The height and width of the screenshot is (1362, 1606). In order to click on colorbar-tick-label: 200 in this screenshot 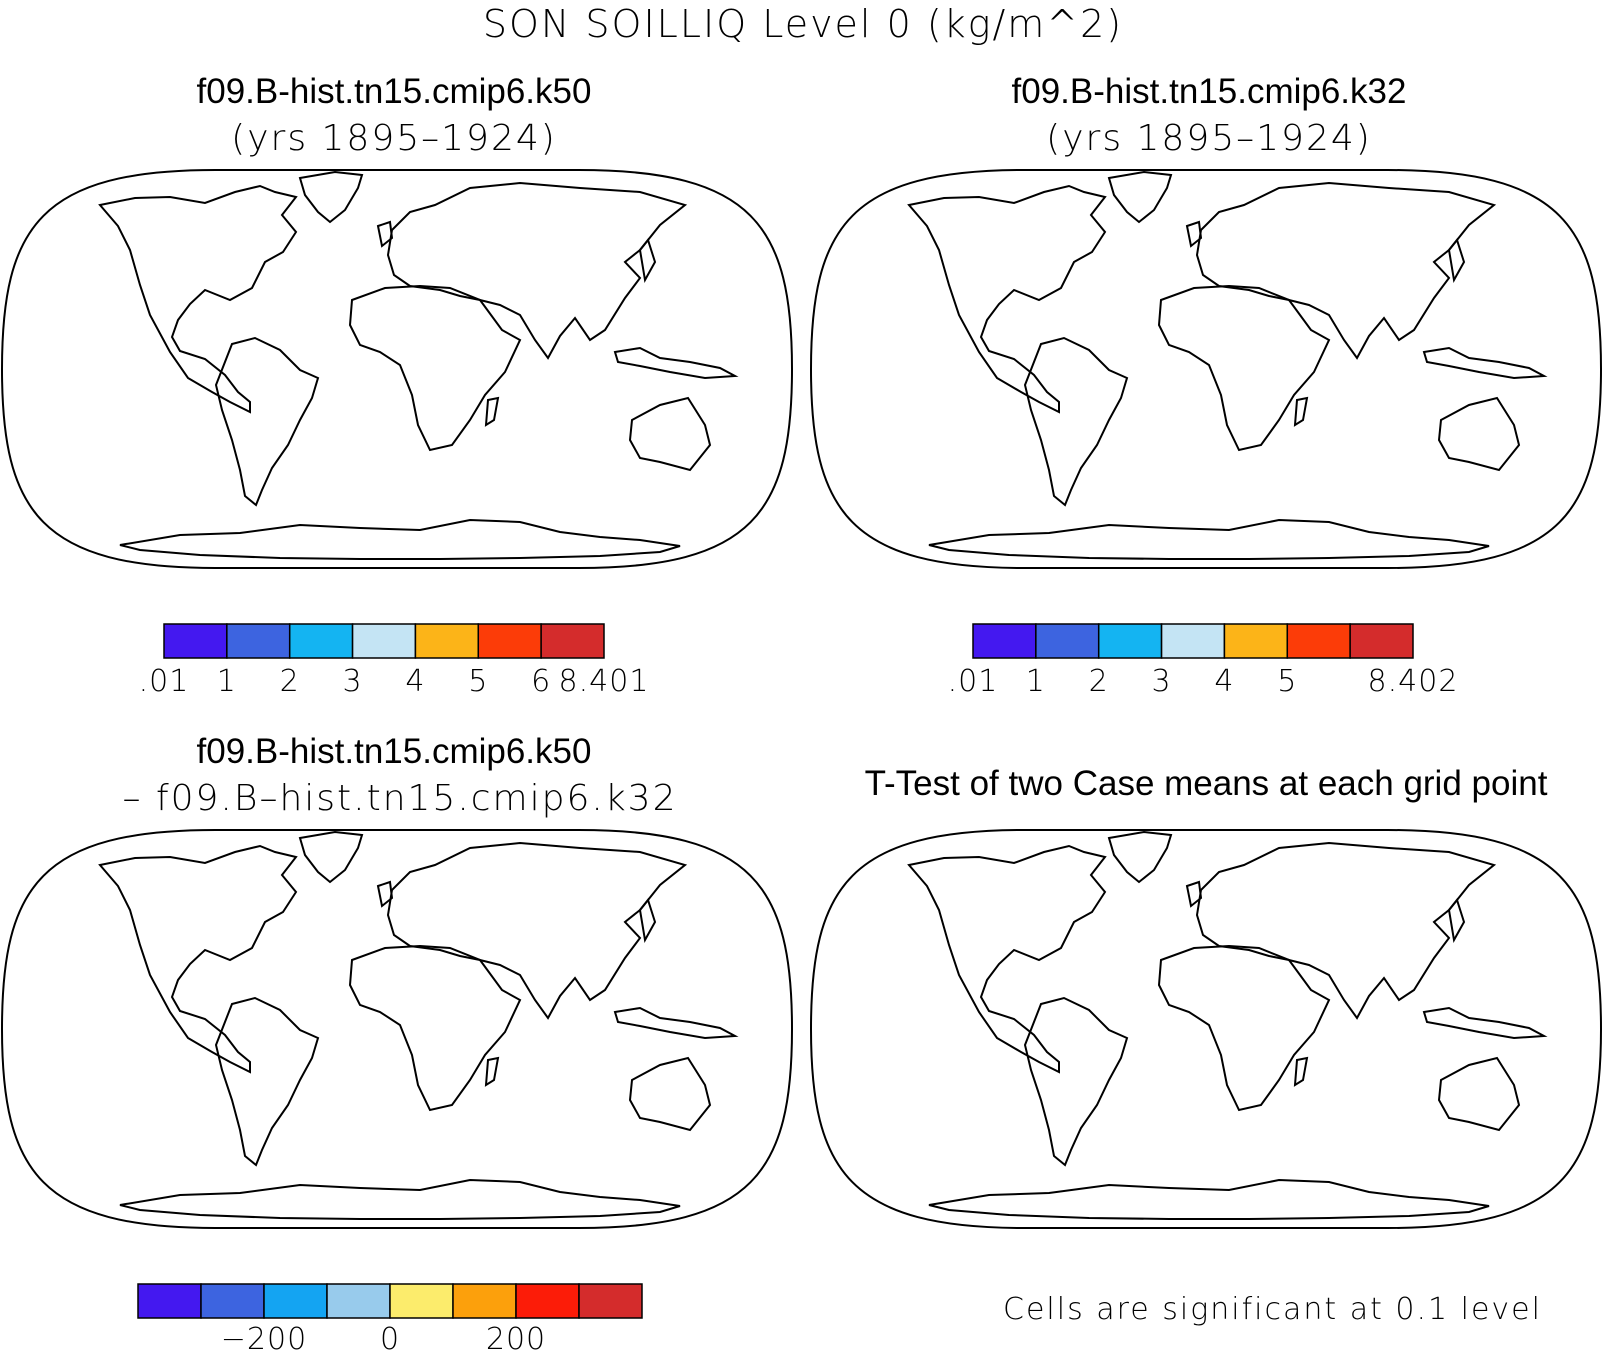, I will do `click(516, 1339)`.